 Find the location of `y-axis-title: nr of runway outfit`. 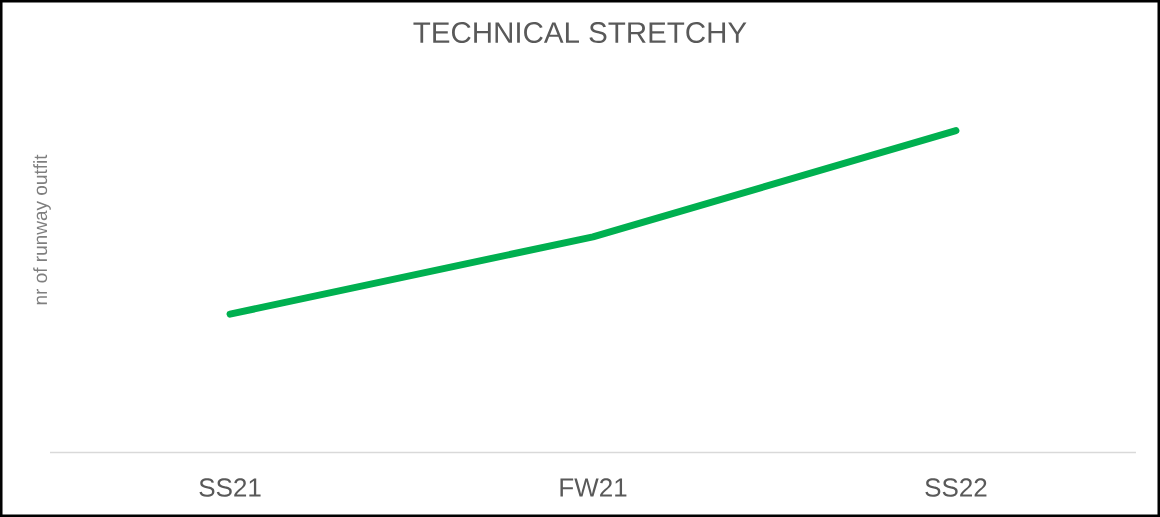

y-axis-title: nr of runway outfit is located at coordinates (42, 229).